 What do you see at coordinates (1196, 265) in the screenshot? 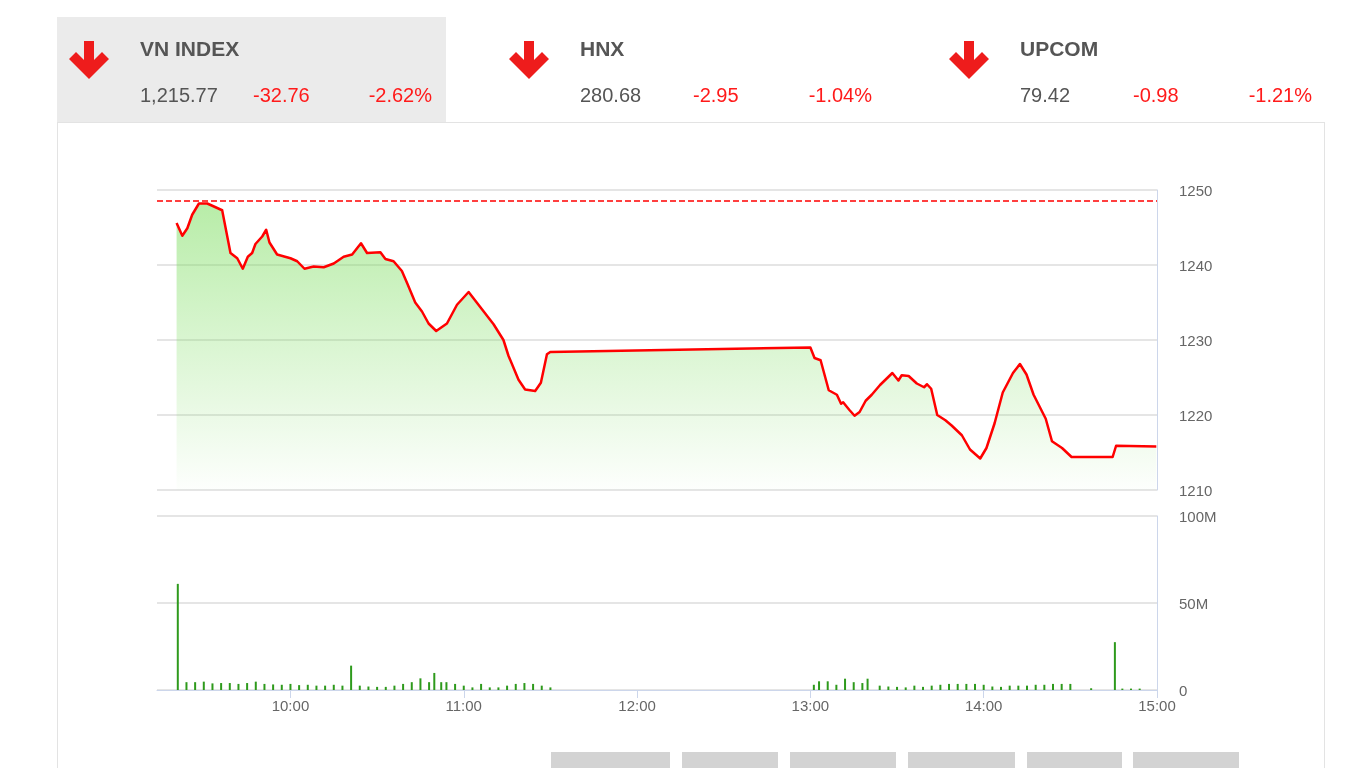
I see `y-tick-label: 1240` at bounding box center [1196, 265].